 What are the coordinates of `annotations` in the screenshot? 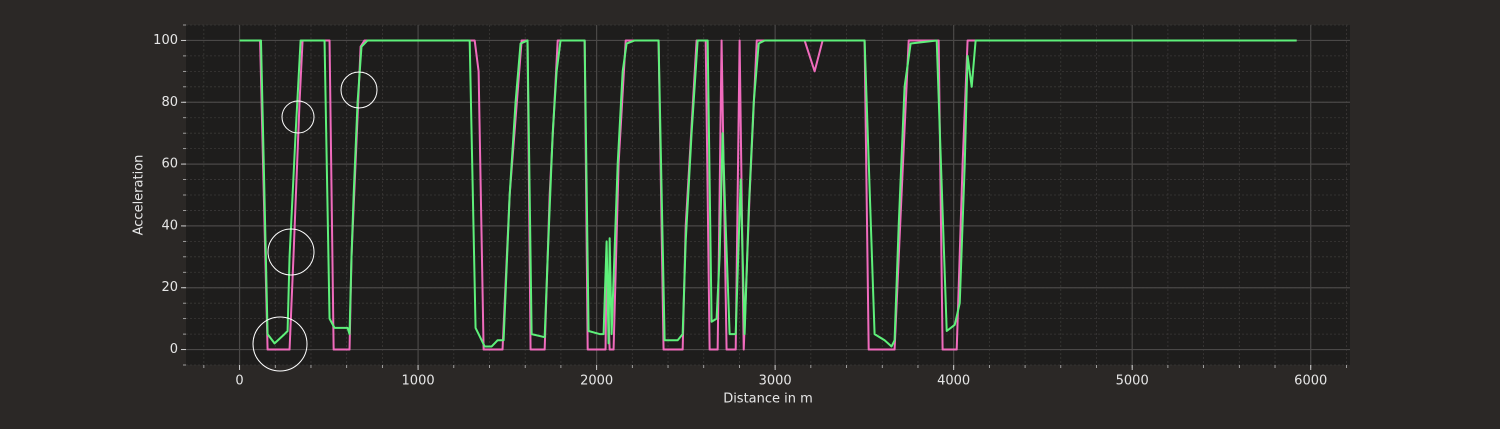 It's located at (315, 221).